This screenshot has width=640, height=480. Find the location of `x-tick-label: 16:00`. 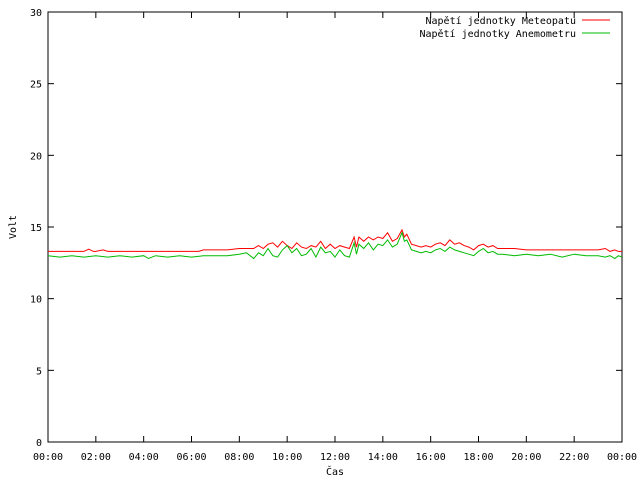

x-tick-label: 16:00 is located at coordinates (431, 457).